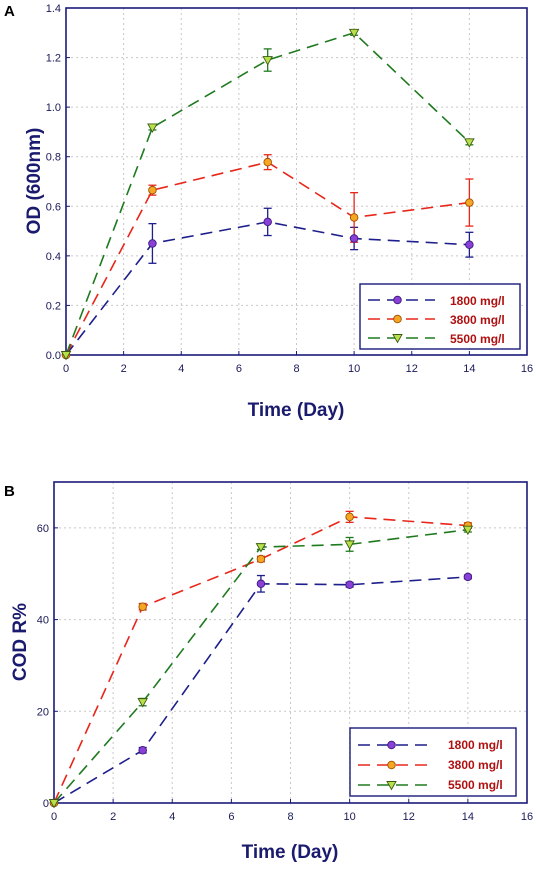 This screenshot has height=869, width=536. I want to click on panel-b-x-tick-label: 0, so click(54, 817).